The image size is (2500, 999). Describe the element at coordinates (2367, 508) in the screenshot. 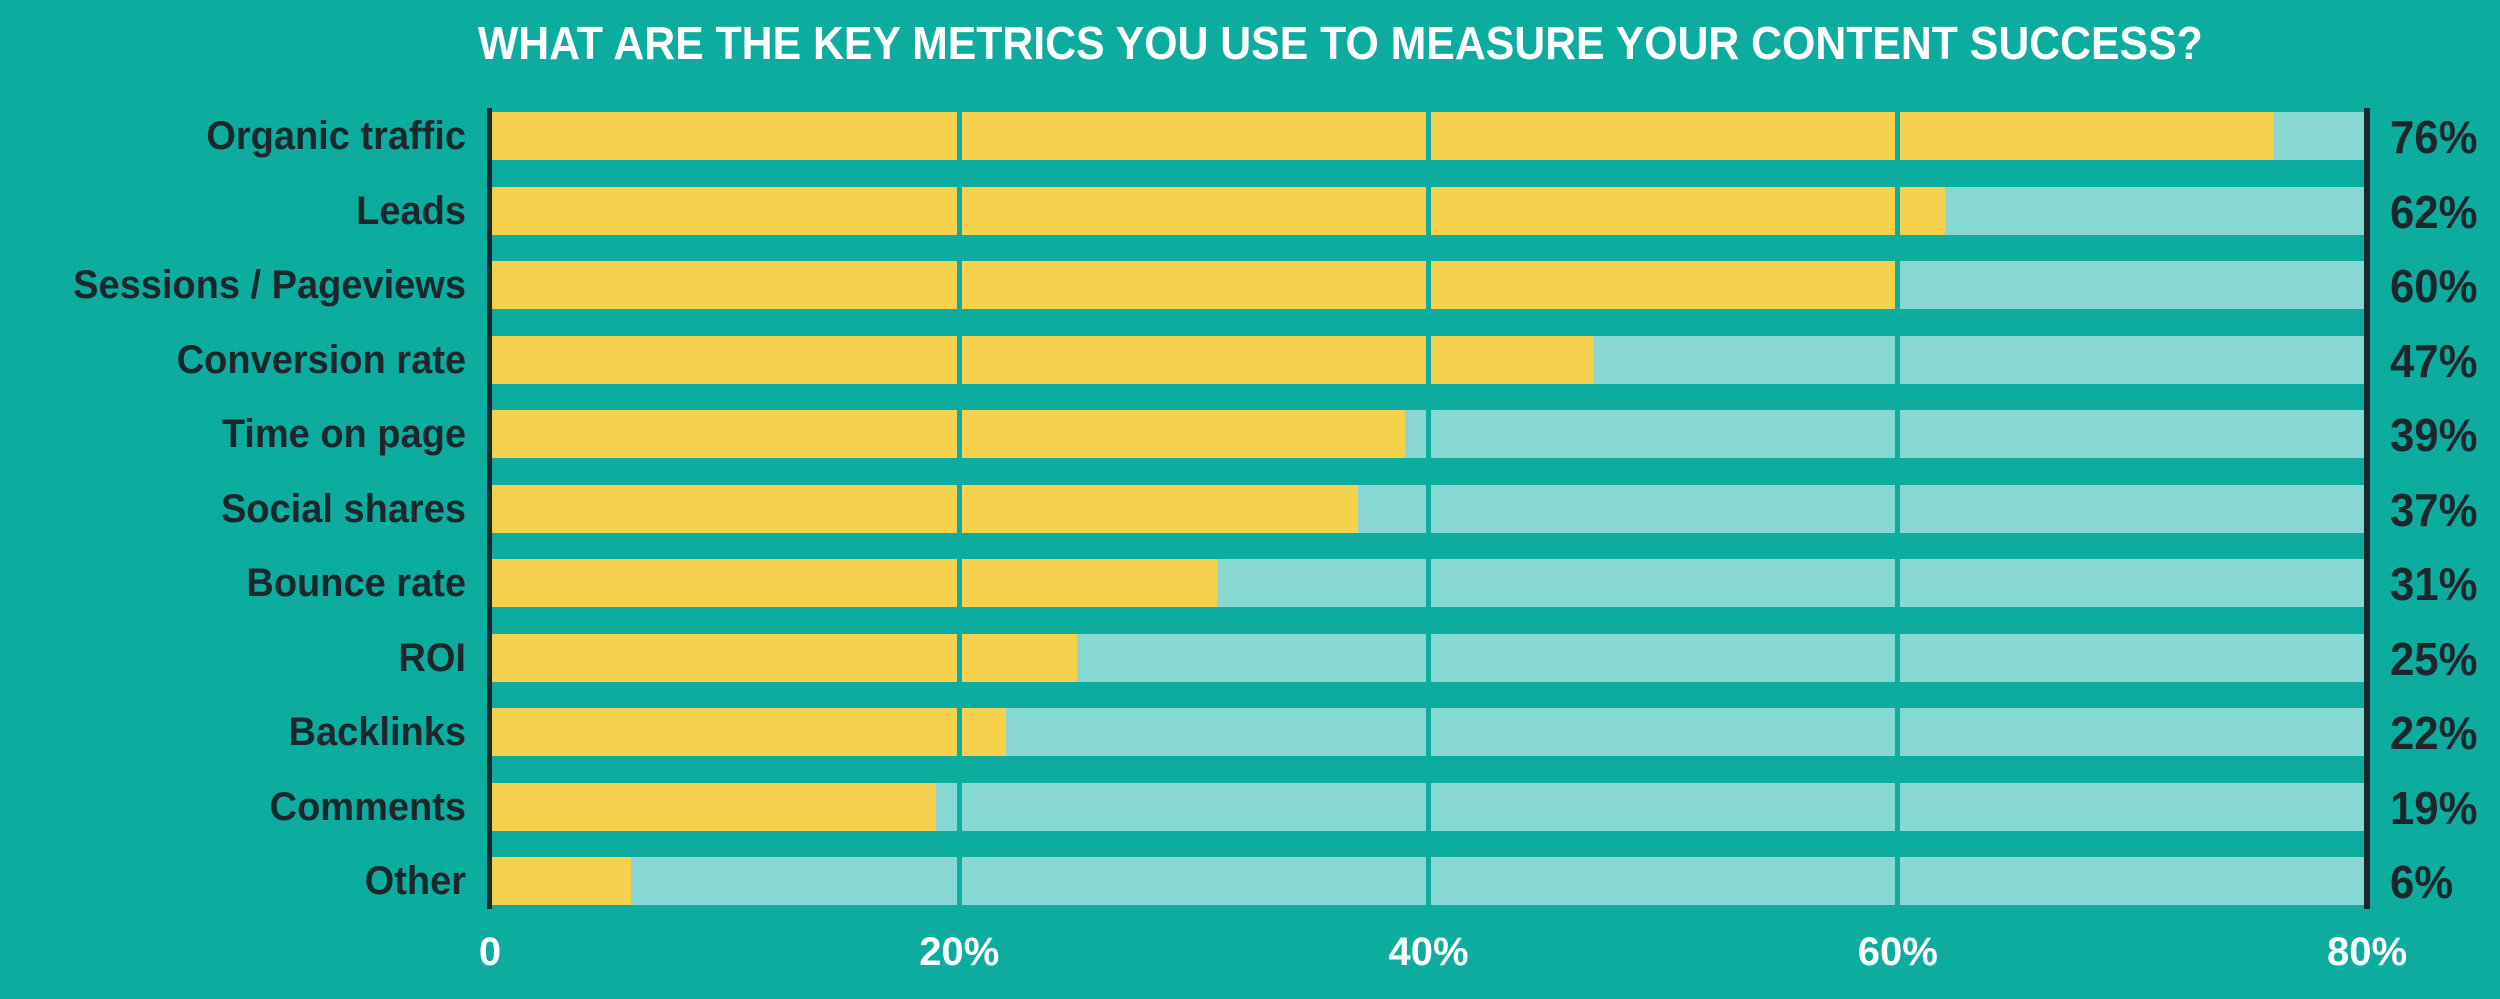

I see `x-axis-max-line` at that location.